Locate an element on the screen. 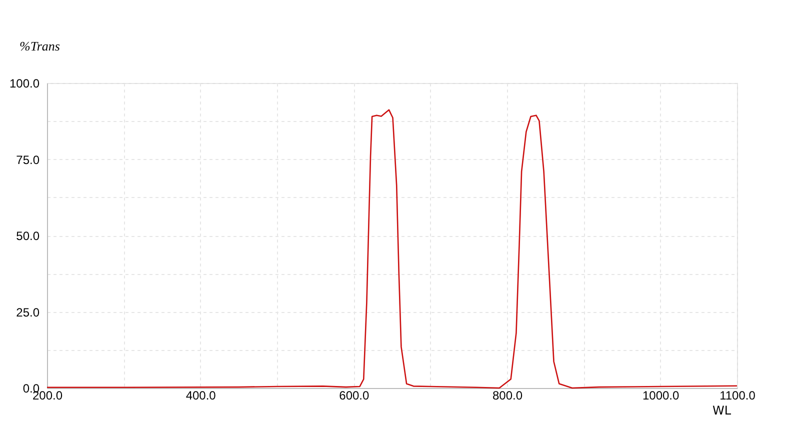  x-tick-label: 1100.0 is located at coordinates (738, 395).